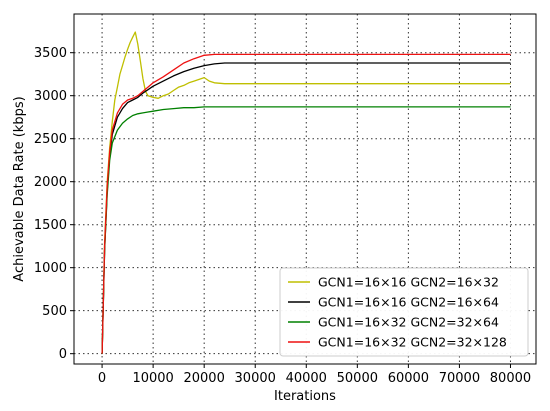  Describe the element at coordinates (305, 396) in the screenshot. I see `x-axis-label: Iterations` at that location.